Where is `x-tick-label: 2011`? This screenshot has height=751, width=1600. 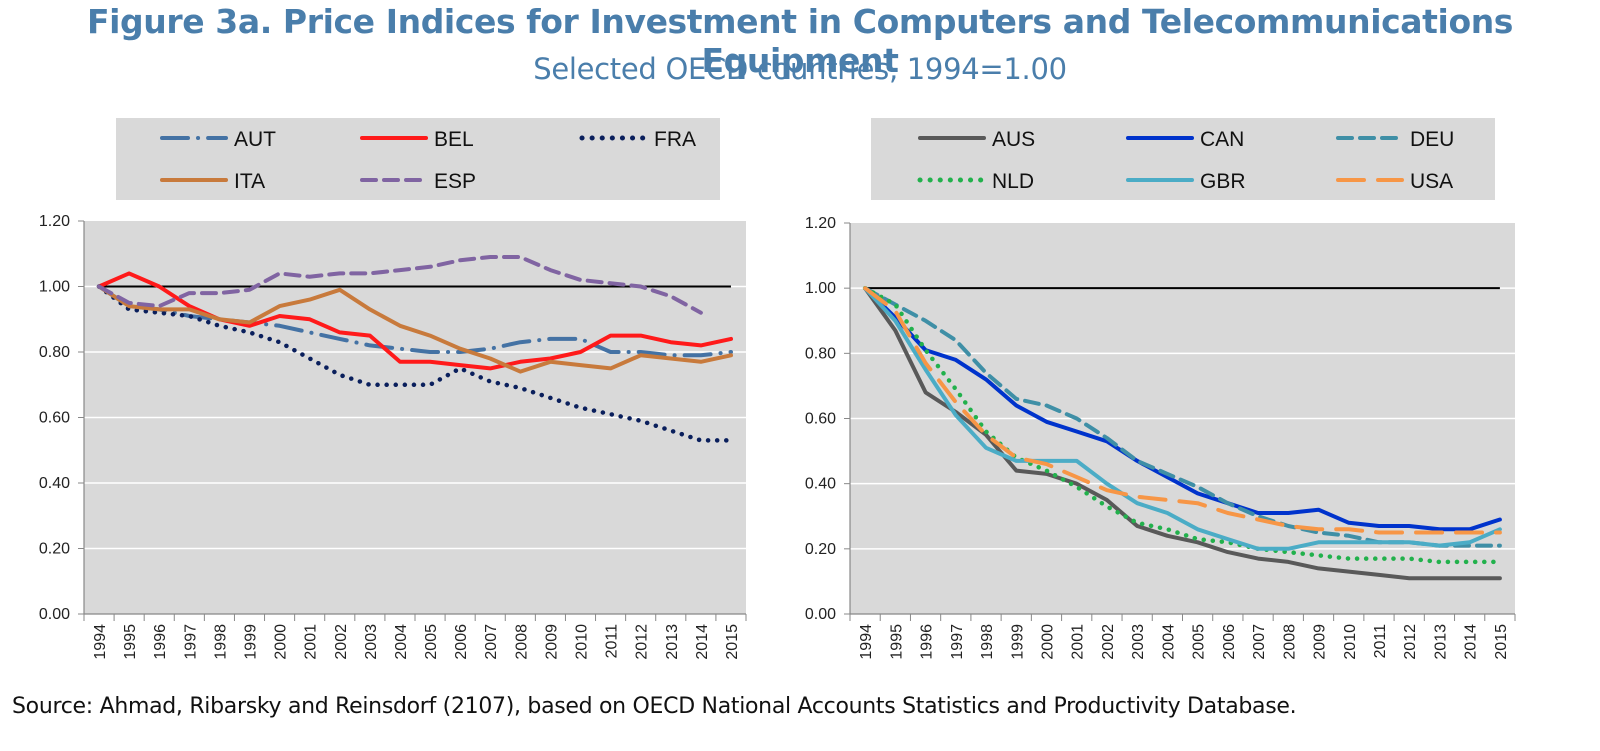 x-tick-label: 2011 is located at coordinates (1380, 641).